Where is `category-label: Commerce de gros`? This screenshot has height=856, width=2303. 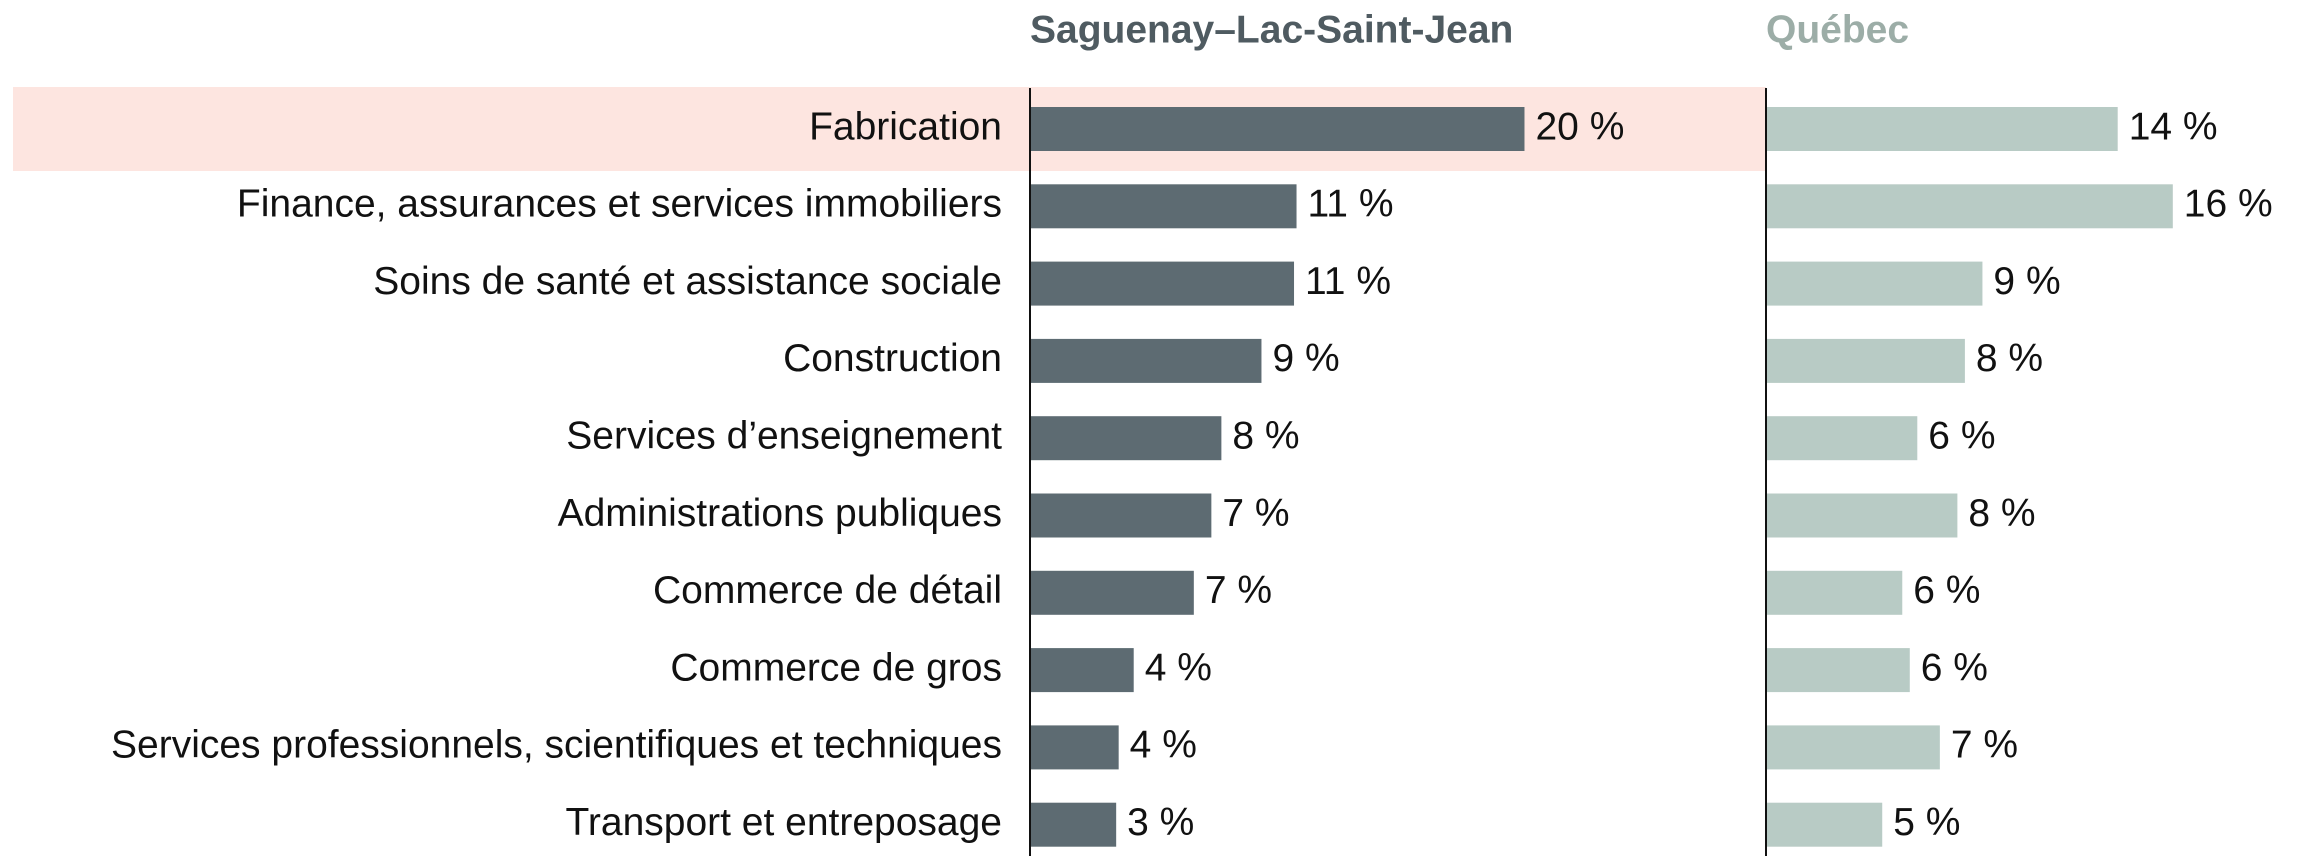 category-label: Commerce de gros is located at coordinates (836, 667).